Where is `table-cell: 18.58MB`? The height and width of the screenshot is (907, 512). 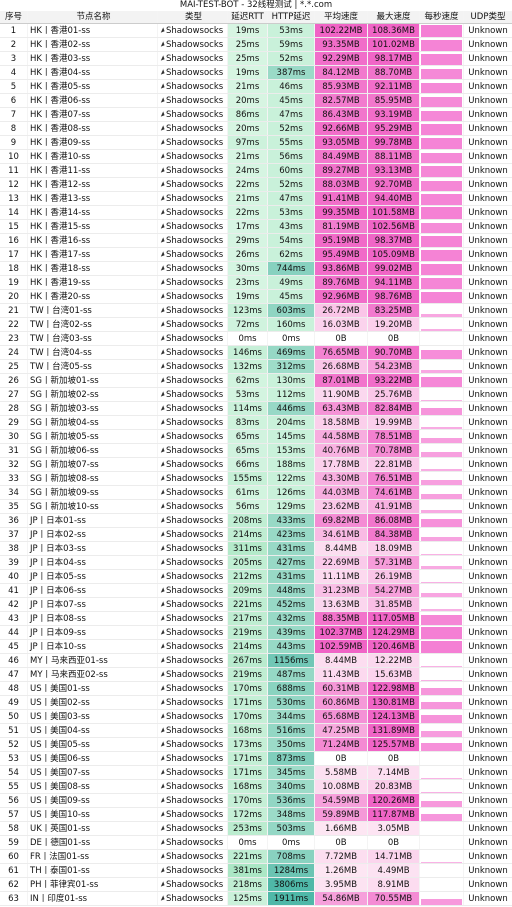
table-cell: 18.58MB is located at coordinates (341, 422).